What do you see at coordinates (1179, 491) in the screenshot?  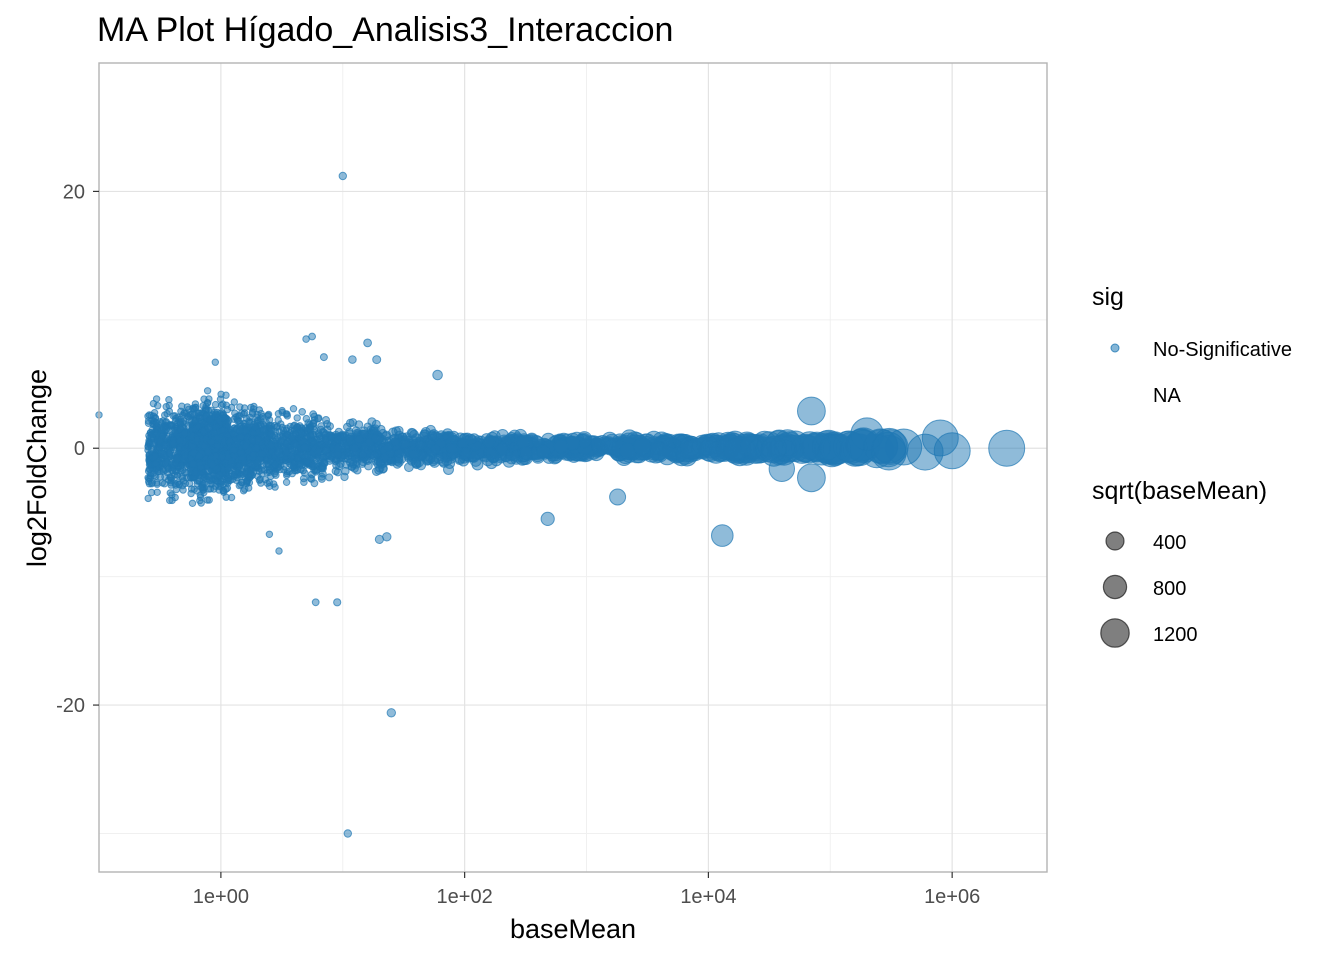 I see `legend-size-title: sqrt(baseMean)` at bounding box center [1179, 491].